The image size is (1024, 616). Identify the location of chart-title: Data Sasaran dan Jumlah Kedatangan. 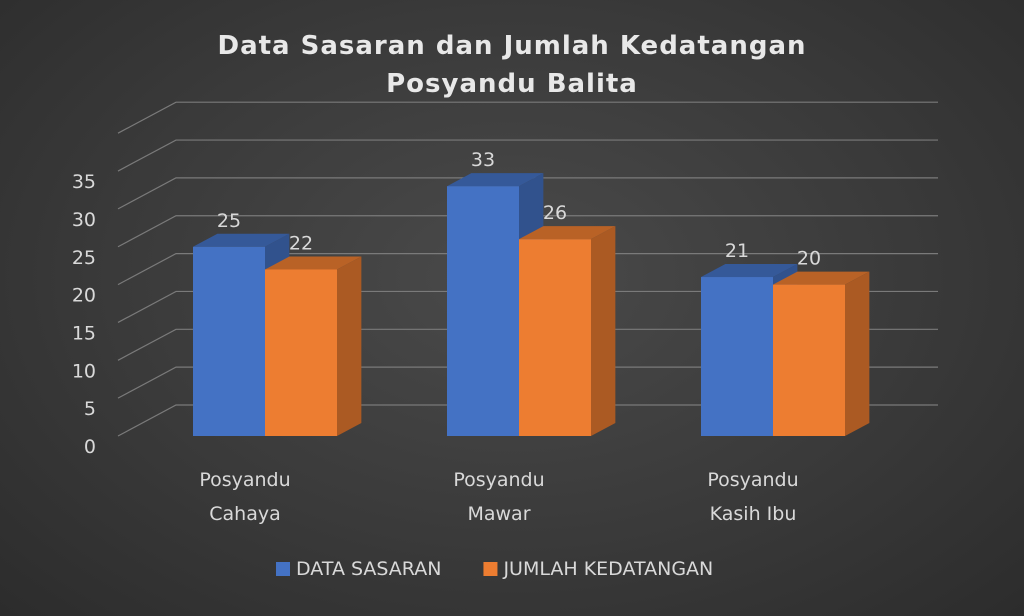
(511, 46).